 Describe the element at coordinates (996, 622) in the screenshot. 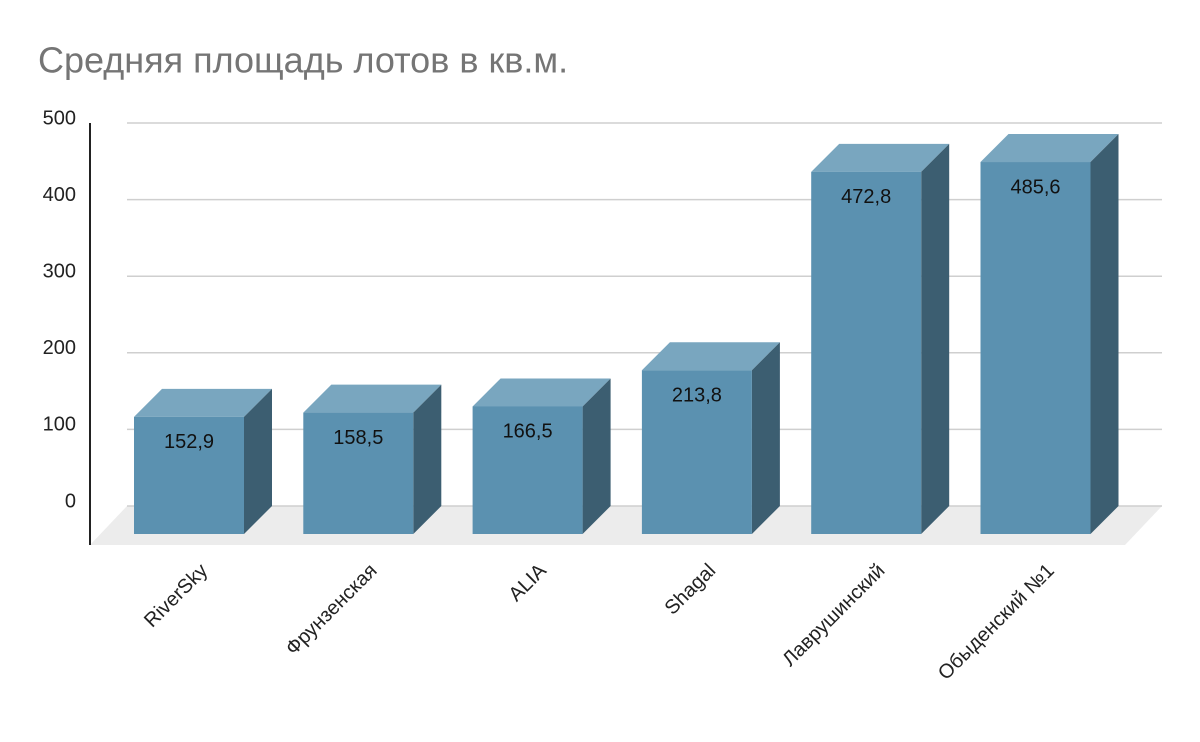

I see `x-tick-label: Обыденский №1` at that location.